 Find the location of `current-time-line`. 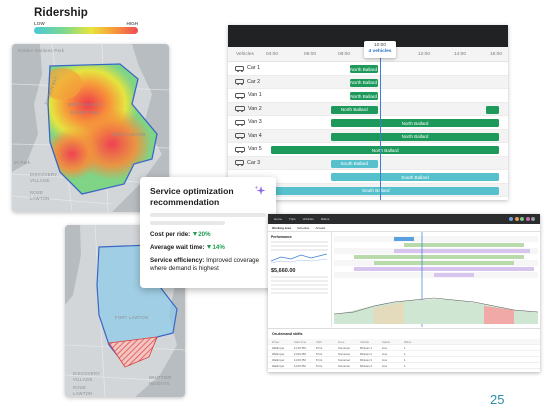

current-time-line is located at coordinates (380, 128).